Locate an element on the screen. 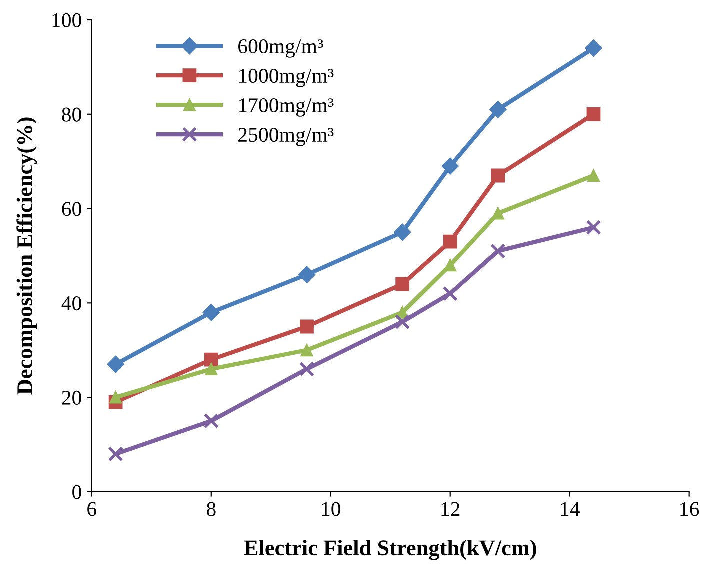  x-tick-label: 8 is located at coordinates (211, 509).